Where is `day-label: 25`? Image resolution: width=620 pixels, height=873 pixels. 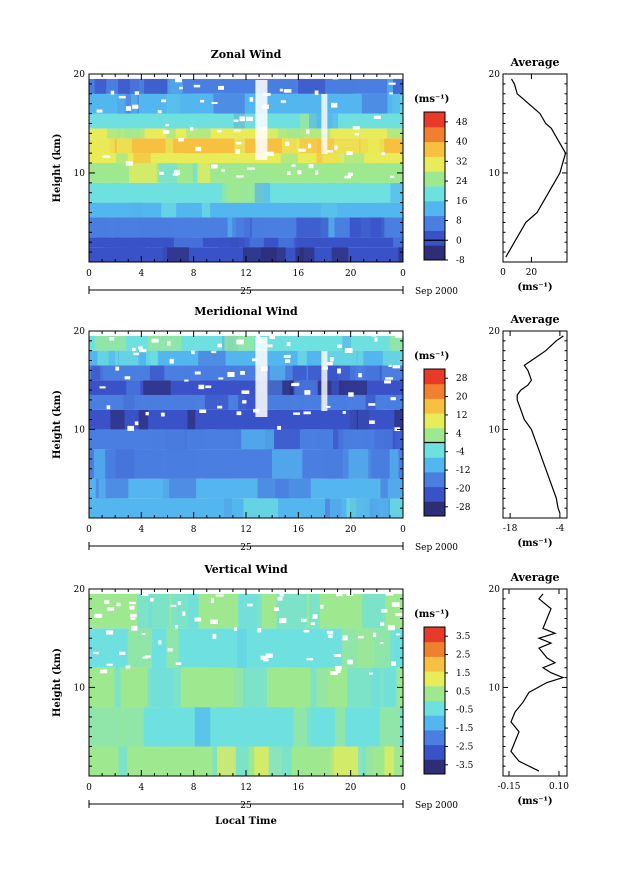
day-label: 25 is located at coordinates (246, 806).